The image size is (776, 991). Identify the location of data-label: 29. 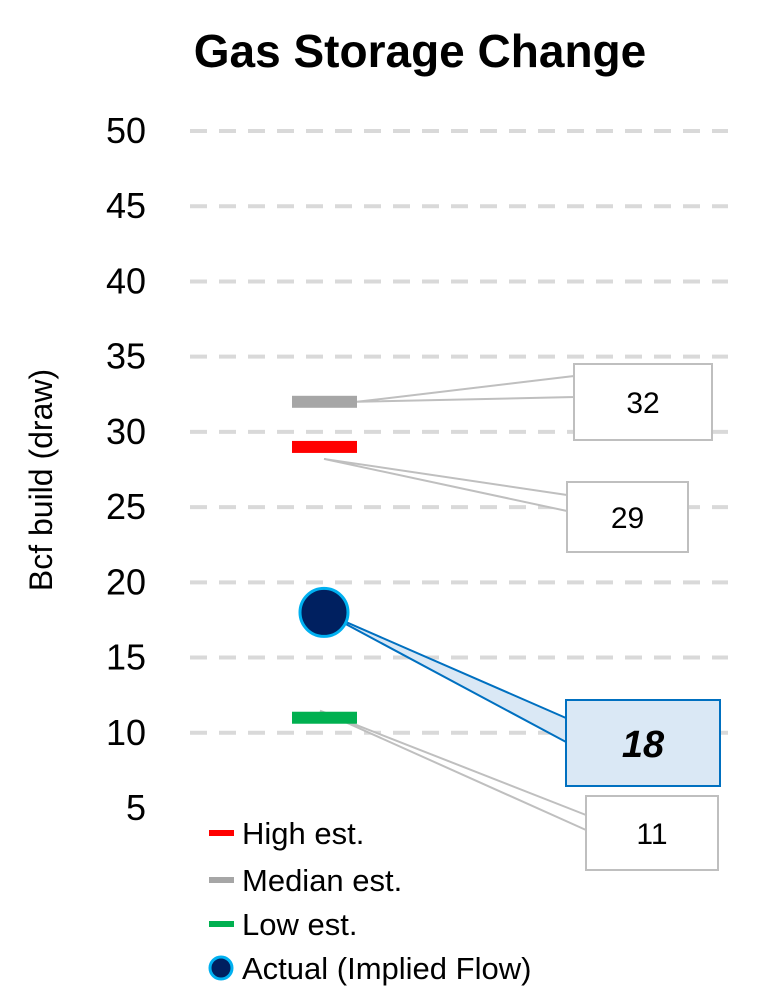
(627, 518).